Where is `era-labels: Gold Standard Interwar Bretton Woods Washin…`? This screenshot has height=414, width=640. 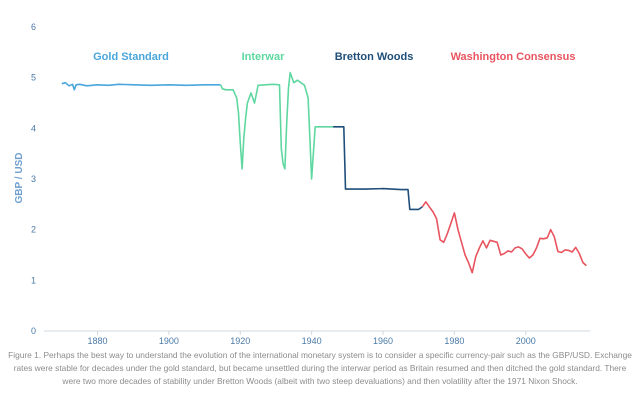
era-labels: Gold Standard Interwar Bretton Woods Washin… is located at coordinates (334, 57).